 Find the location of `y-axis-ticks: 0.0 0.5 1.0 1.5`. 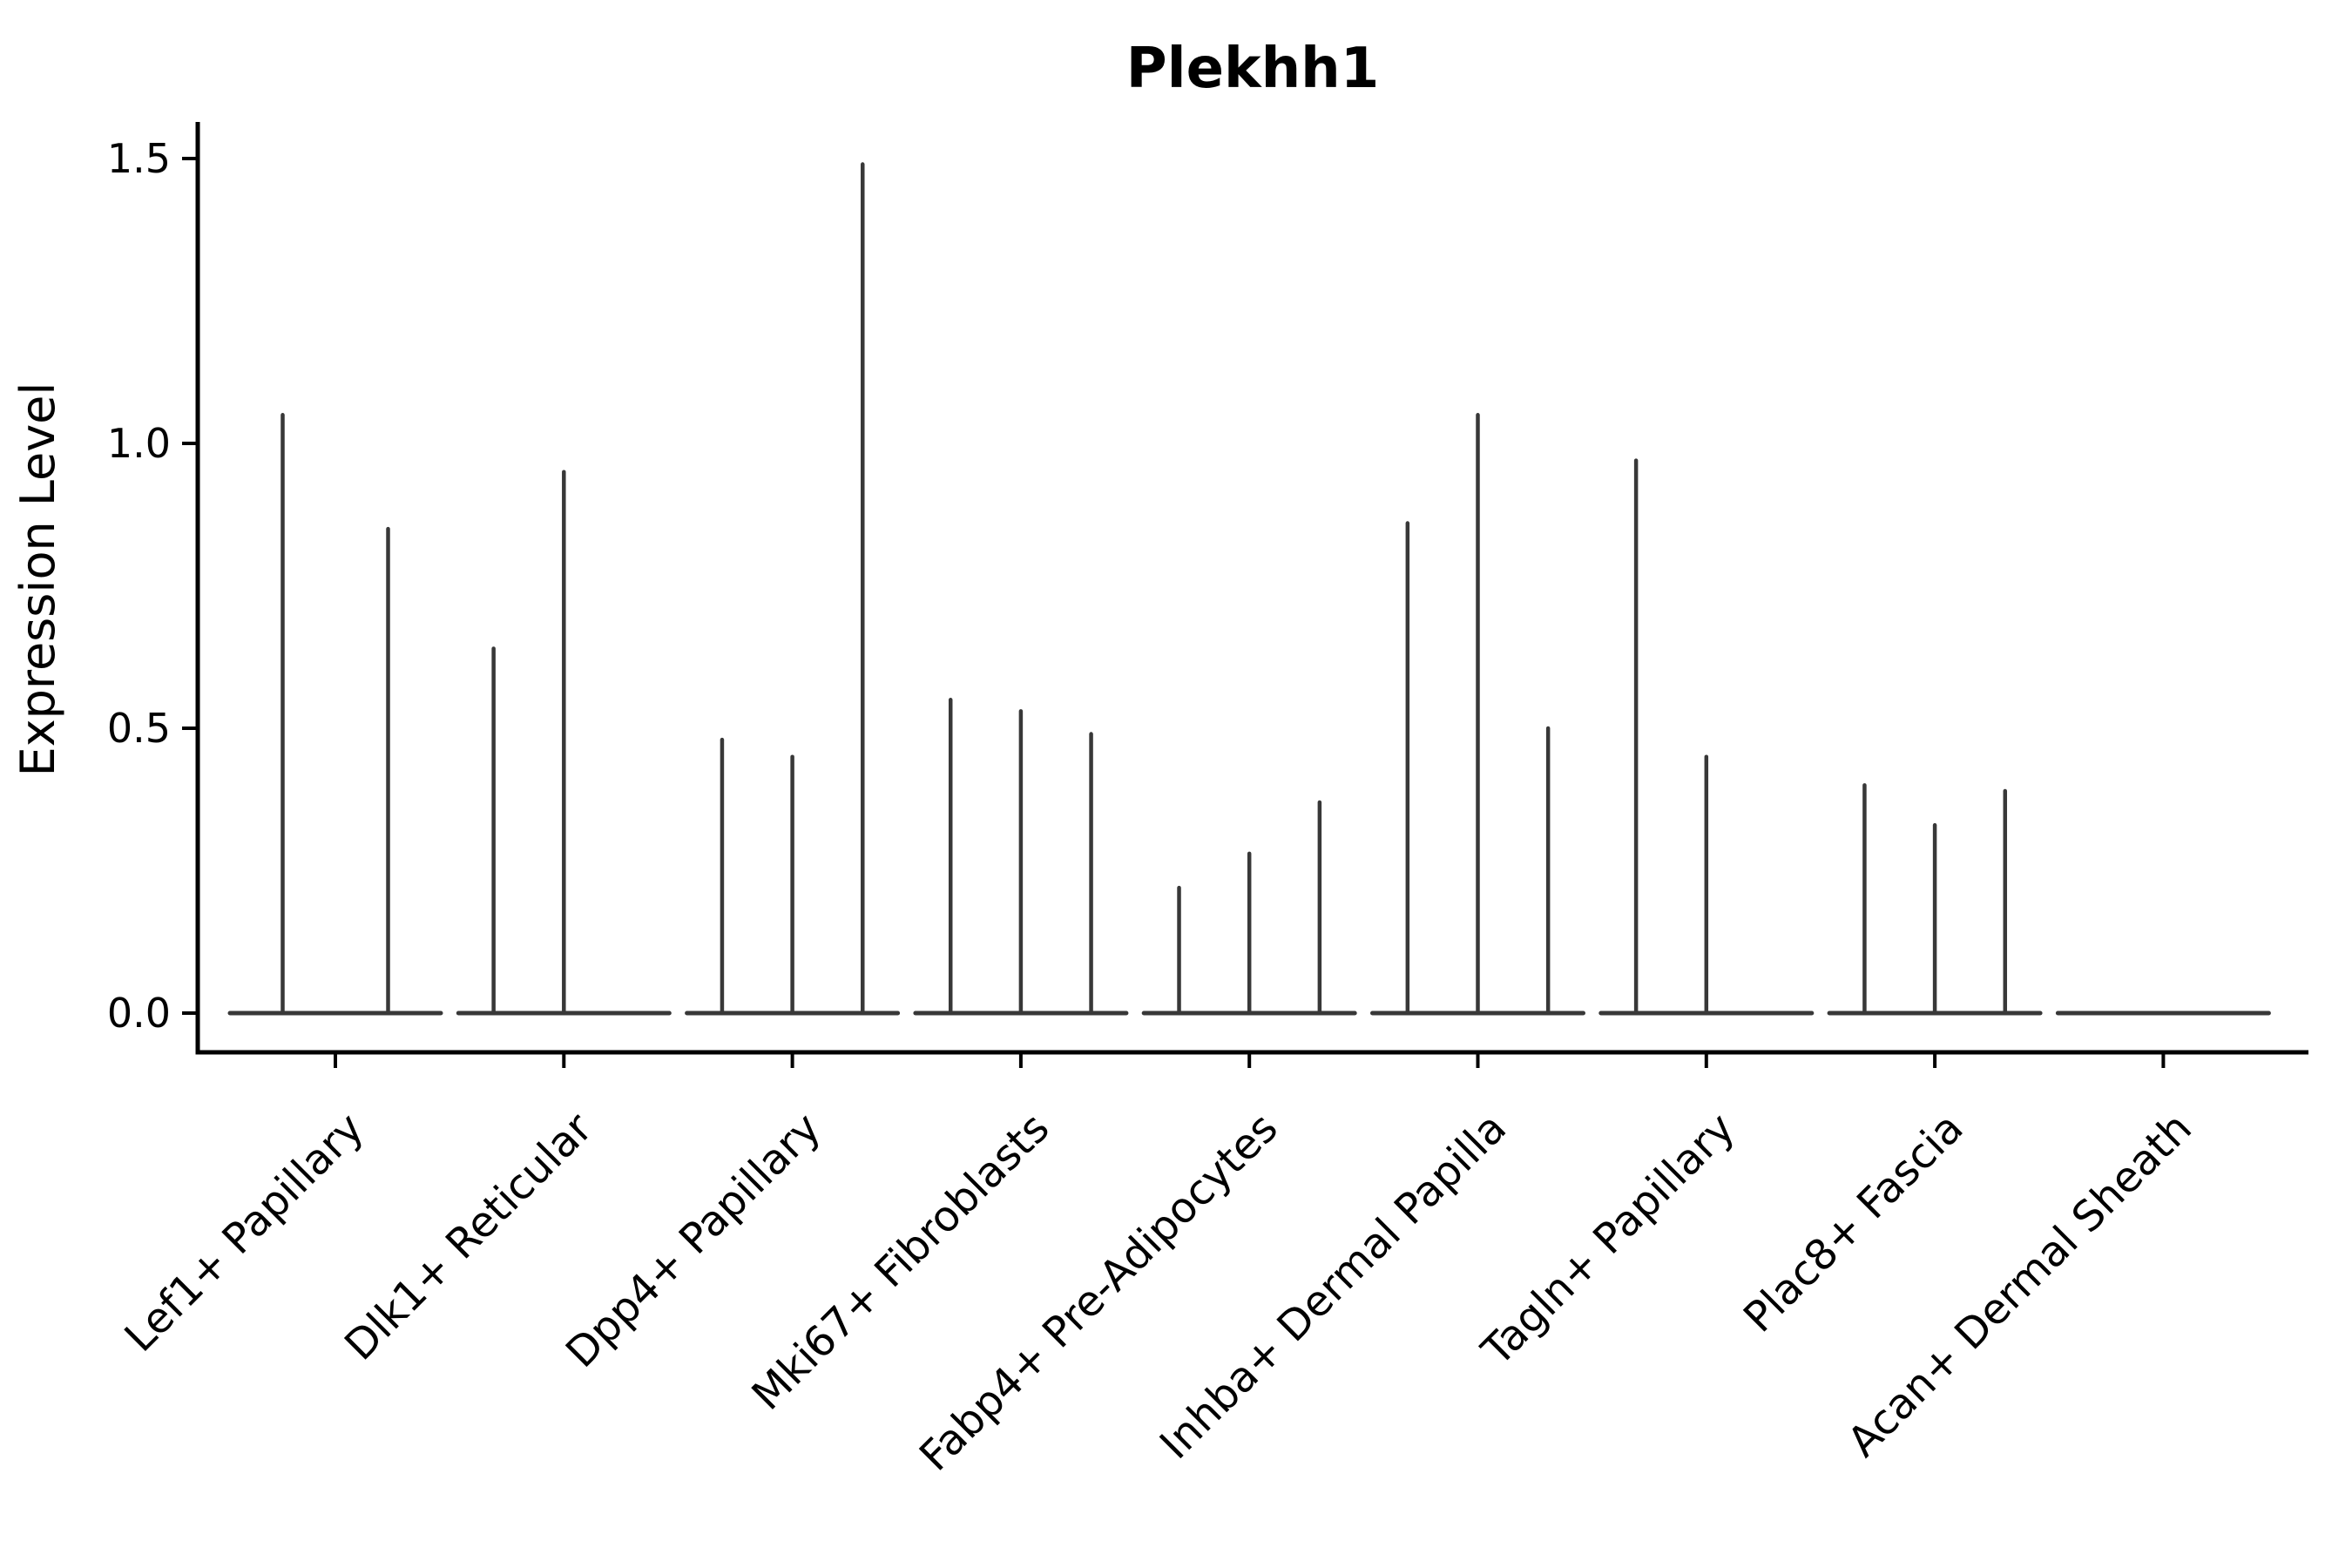

y-axis-ticks: 0.0 0.5 1.0 1.5 is located at coordinates (152, 586).